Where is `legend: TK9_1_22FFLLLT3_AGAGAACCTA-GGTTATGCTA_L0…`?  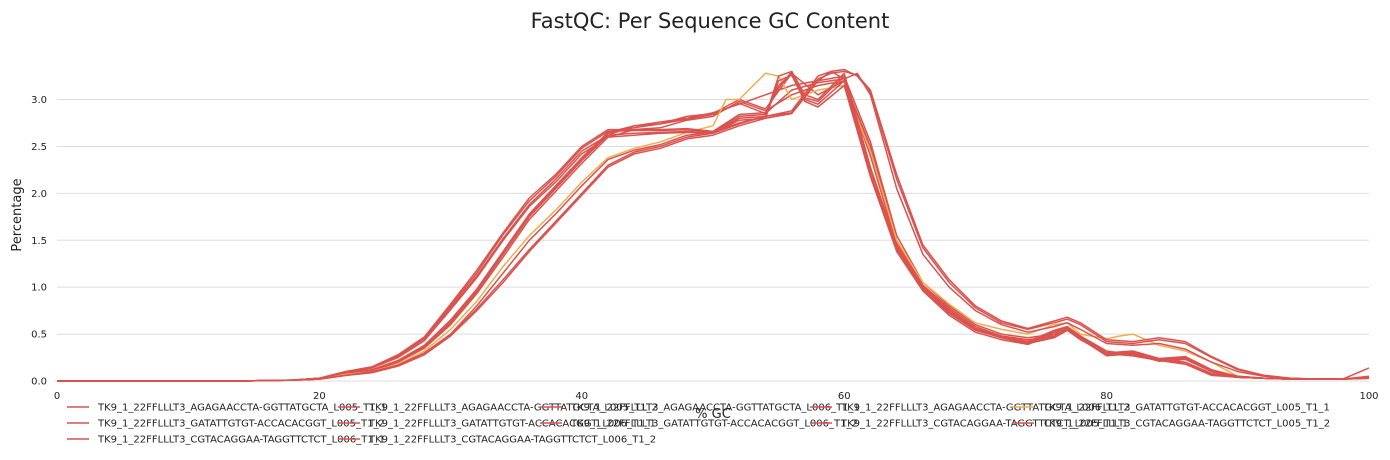
legend: TK9_1_22FFLLLT3_AGAGAACCTA-GGTTATGCTA_L0… is located at coordinates (698, 424).